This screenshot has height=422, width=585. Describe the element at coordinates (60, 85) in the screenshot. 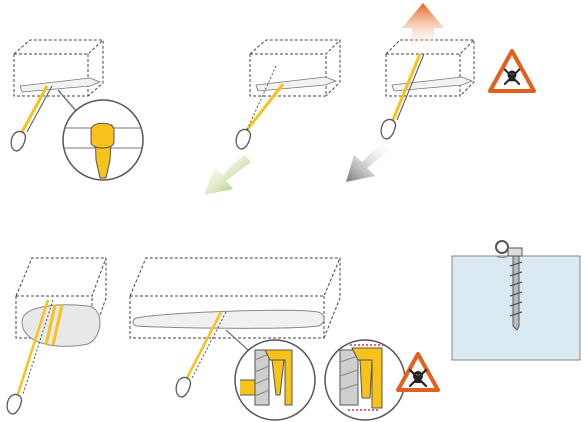

I see `bar-shaft` at that location.